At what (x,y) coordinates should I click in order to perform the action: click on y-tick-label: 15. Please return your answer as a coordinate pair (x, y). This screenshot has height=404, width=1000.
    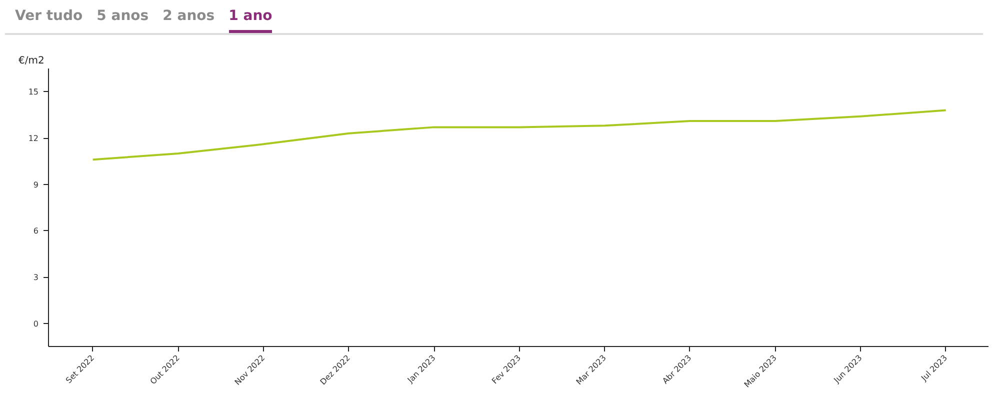
    Looking at the image, I should click on (33, 92).